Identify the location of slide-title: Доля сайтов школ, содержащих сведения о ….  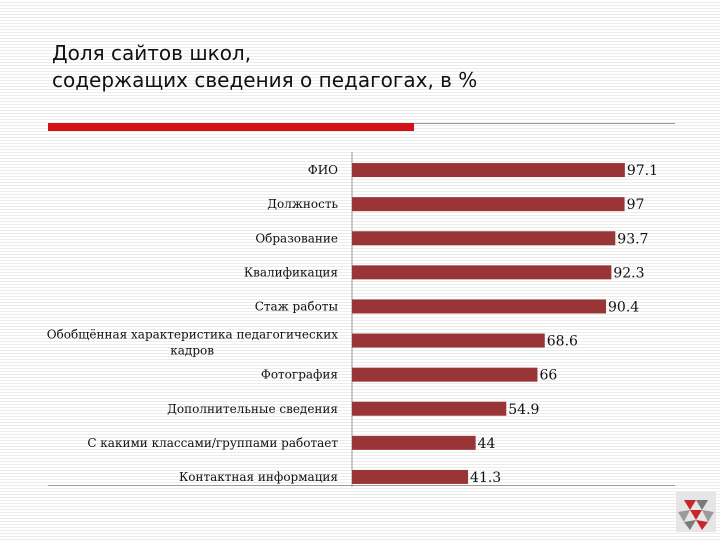
(264, 67).